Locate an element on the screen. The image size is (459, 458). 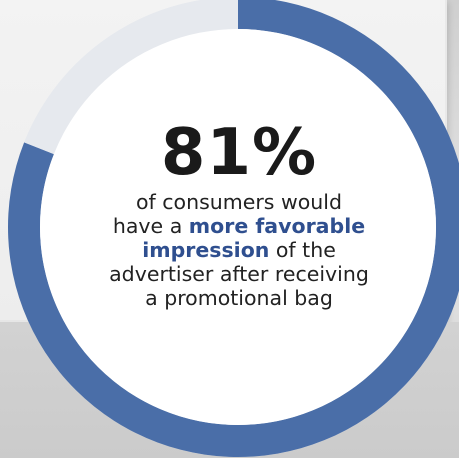
percentage-value: 81% is located at coordinates (239, 153).